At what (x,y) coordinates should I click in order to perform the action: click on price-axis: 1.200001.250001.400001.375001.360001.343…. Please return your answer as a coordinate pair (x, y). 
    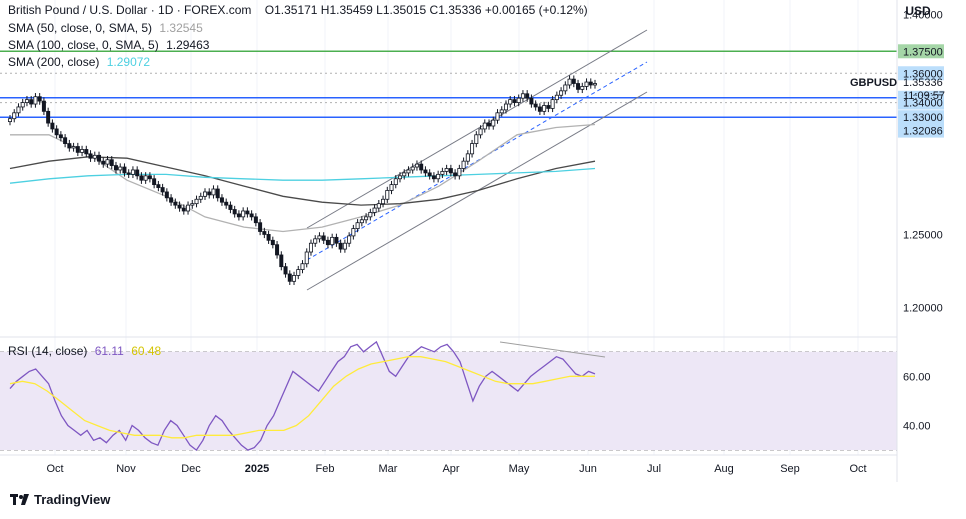
    Looking at the image, I should click on (895, 221).